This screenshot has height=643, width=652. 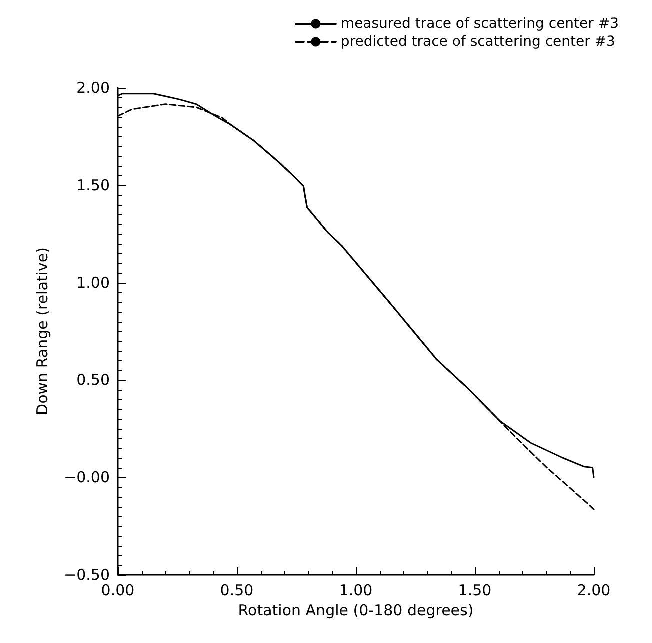 I want to click on y-tick-label: 1.50, so click(x=93, y=185).